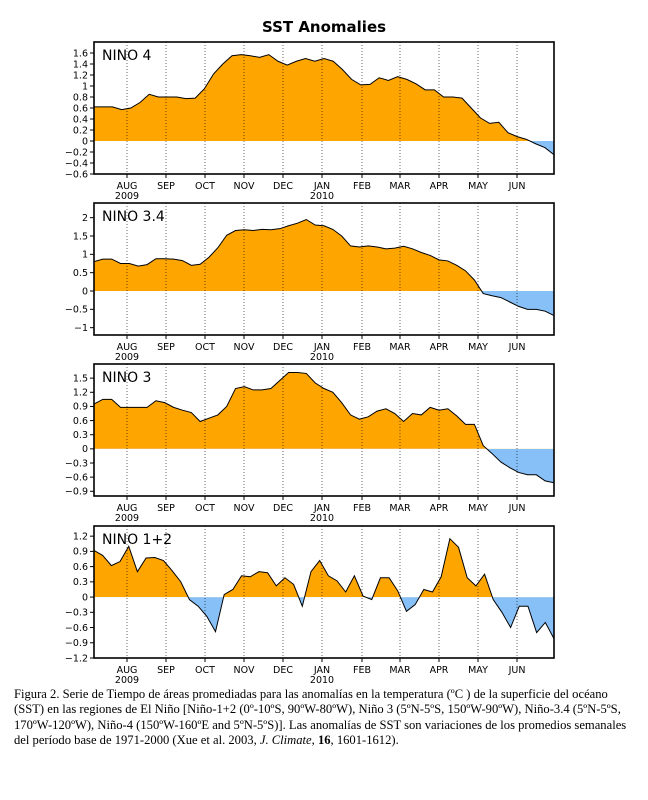  Describe the element at coordinates (80, 130) in the screenshot. I see `y-tick-label: 0.2` at that location.